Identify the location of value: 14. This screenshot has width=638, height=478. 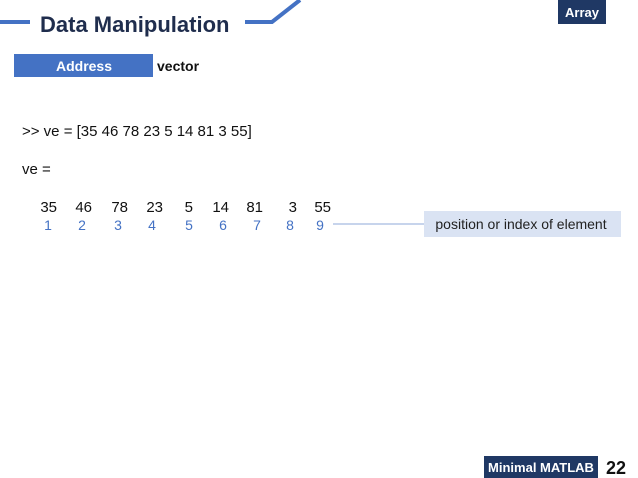
(220, 207).